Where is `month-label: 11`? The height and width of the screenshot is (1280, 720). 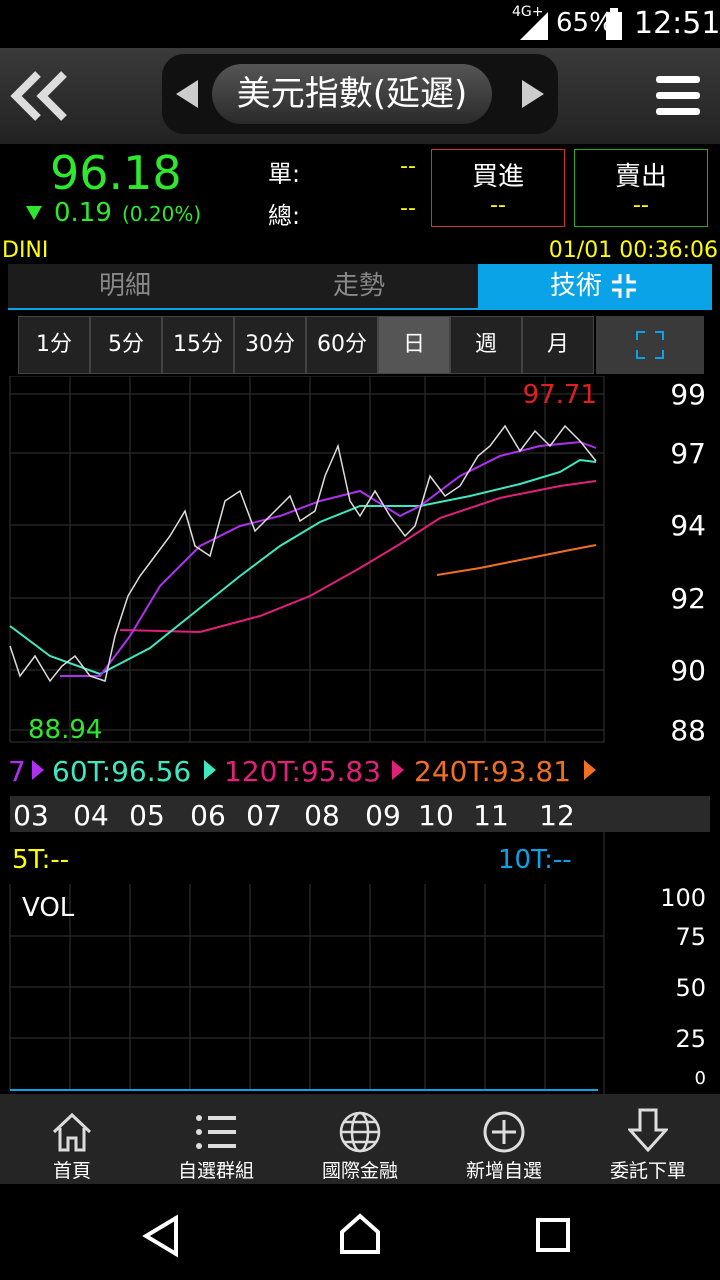 month-label: 11 is located at coordinates (491, 815).